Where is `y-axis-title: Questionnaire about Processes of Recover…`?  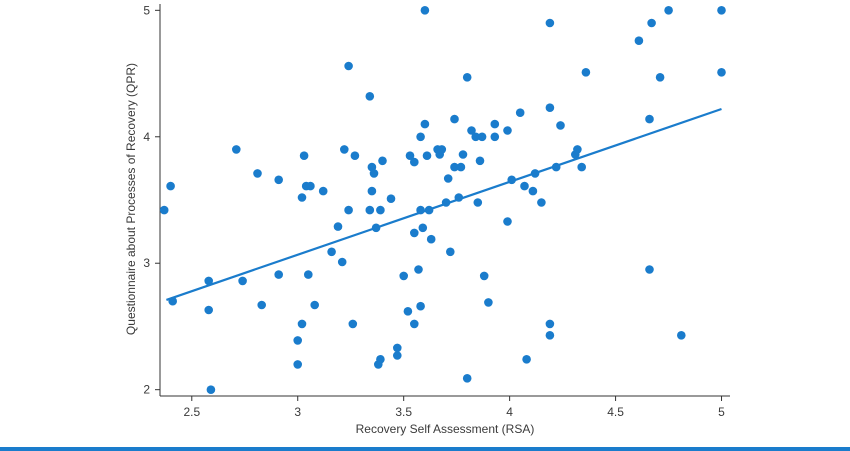
y-axis-title: Questionnaire about Processes of Recover… is located at coordinates (131, 199).